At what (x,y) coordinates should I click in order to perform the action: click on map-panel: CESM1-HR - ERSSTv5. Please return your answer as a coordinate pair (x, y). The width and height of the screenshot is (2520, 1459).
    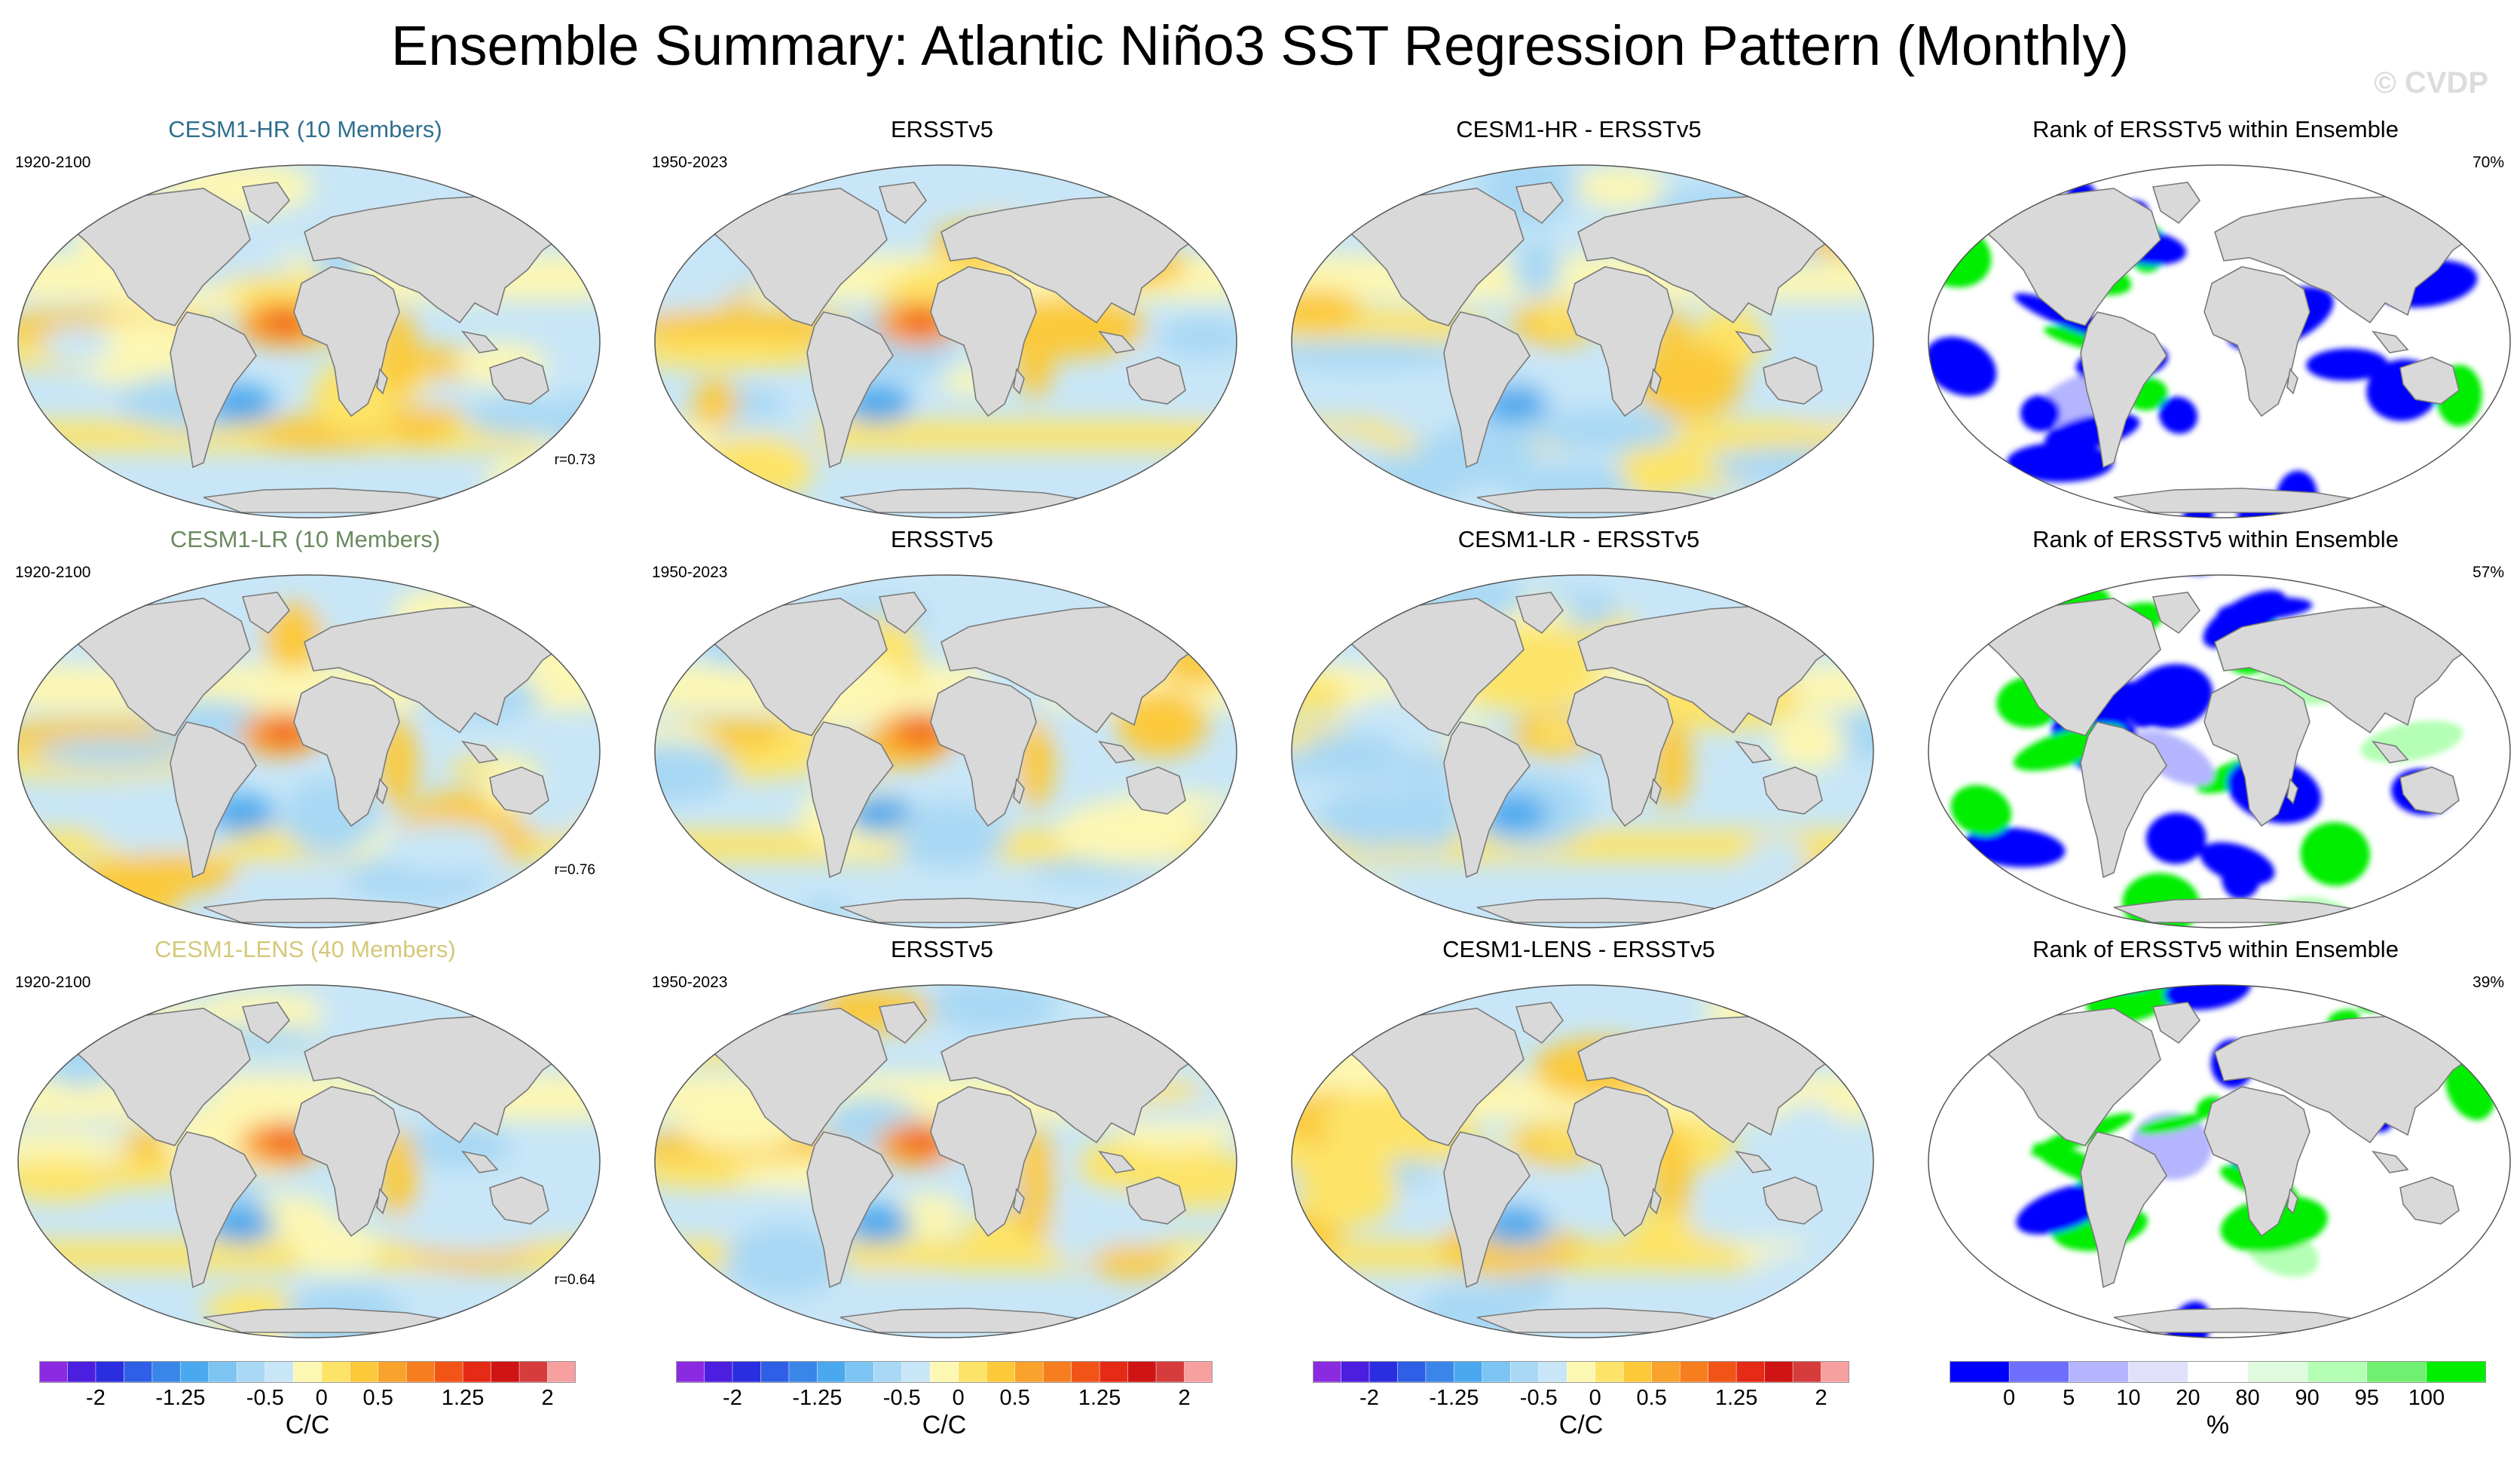
    Looking at the image, I should click on (1578, 315).